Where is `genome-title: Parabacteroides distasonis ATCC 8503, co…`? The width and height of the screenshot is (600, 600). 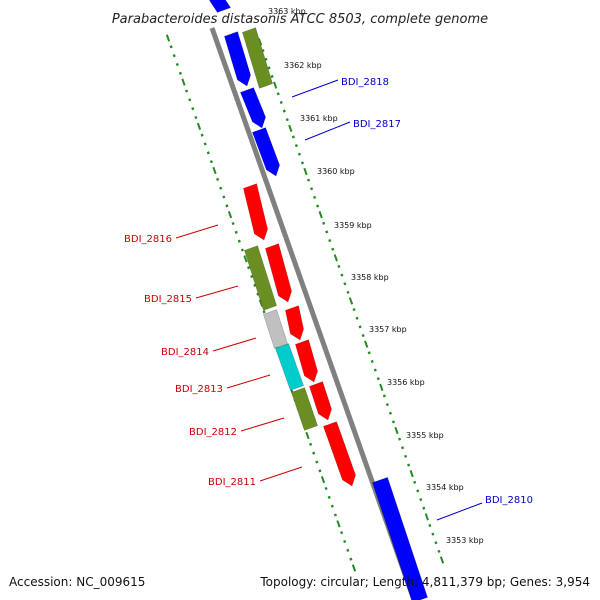
genome-title: Parabacteroides distasonis ATCC 8503, co… is located at coordinates (300, 19).